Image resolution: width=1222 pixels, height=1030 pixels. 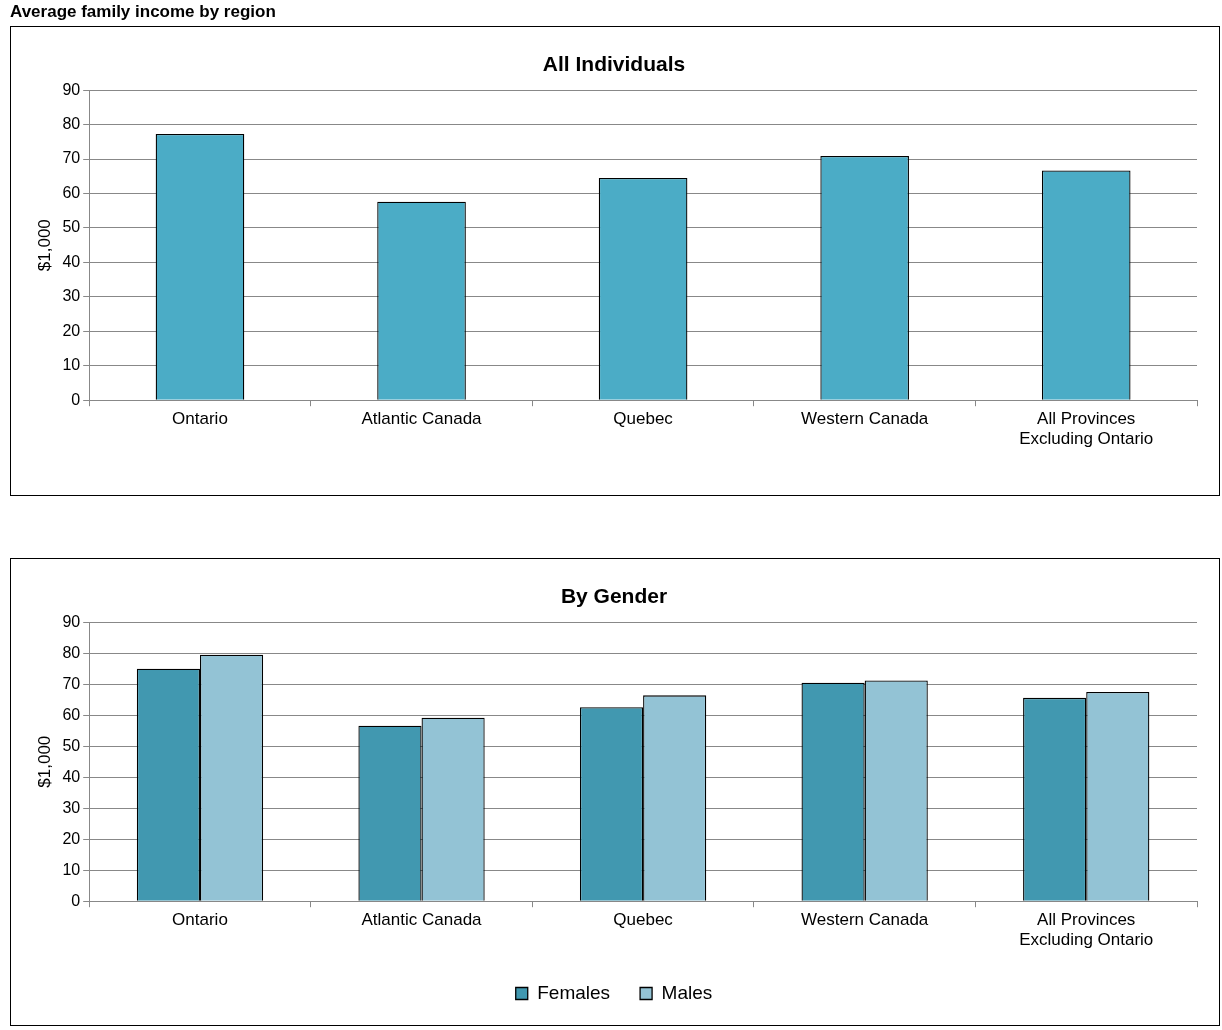 I want to click on chart-title: All Individuals, so click(x=614, y=64).